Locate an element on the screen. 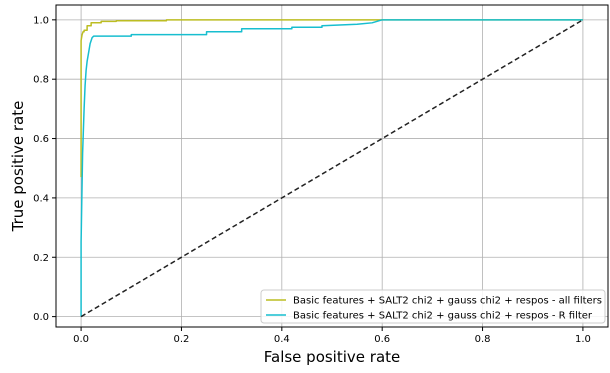  legend-box is located at coordinates (433, 306).